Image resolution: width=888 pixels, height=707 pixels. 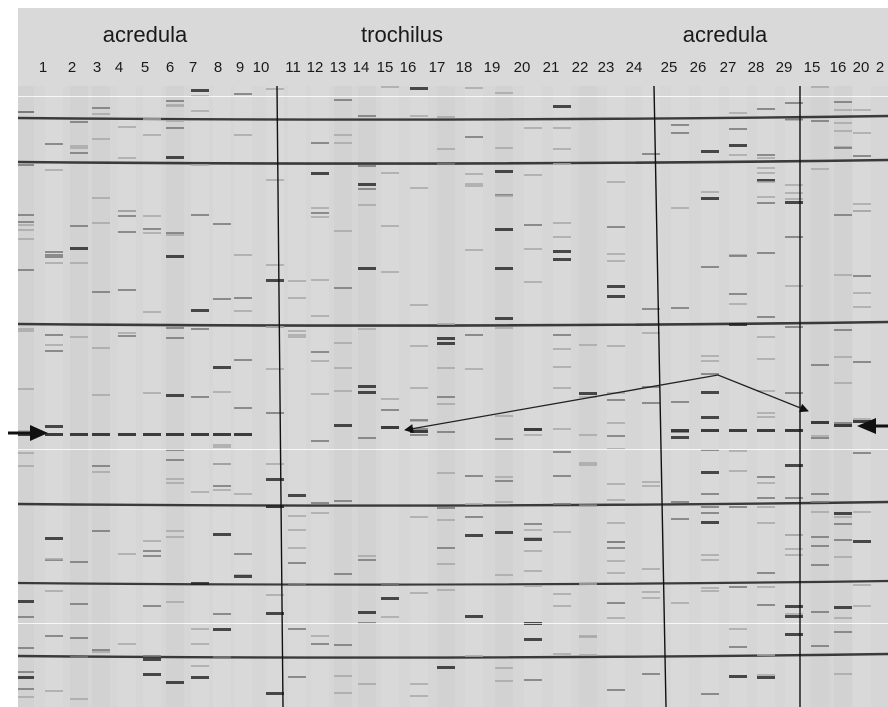 I want to click on lane-number: 8, so click(x=218, y=67).